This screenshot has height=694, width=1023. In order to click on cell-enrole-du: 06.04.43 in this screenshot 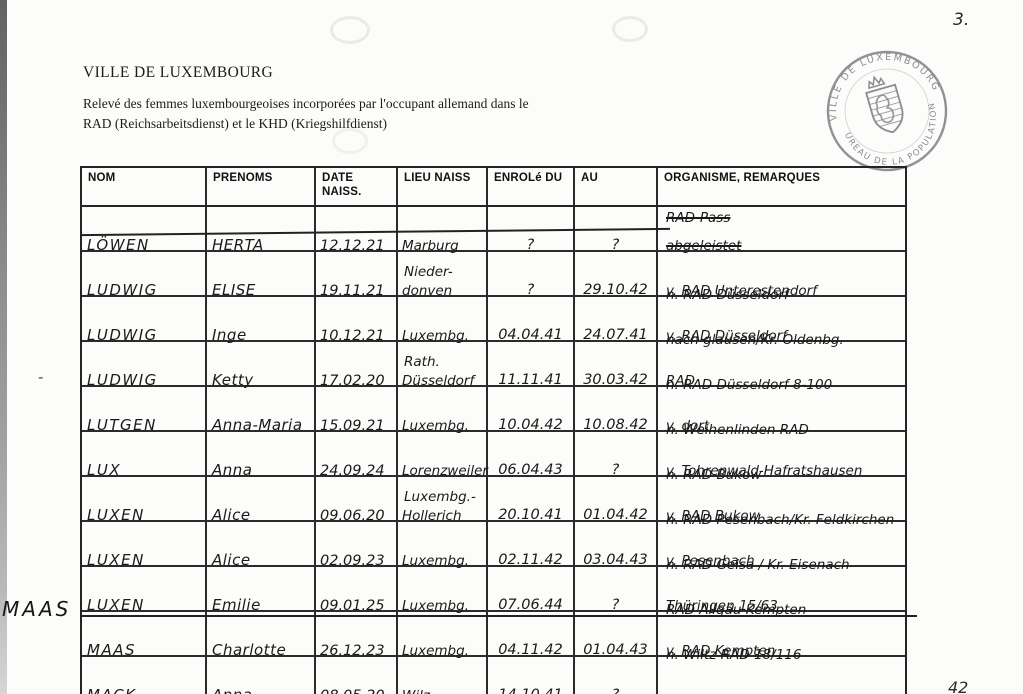, I will do `click(530, 470)`.